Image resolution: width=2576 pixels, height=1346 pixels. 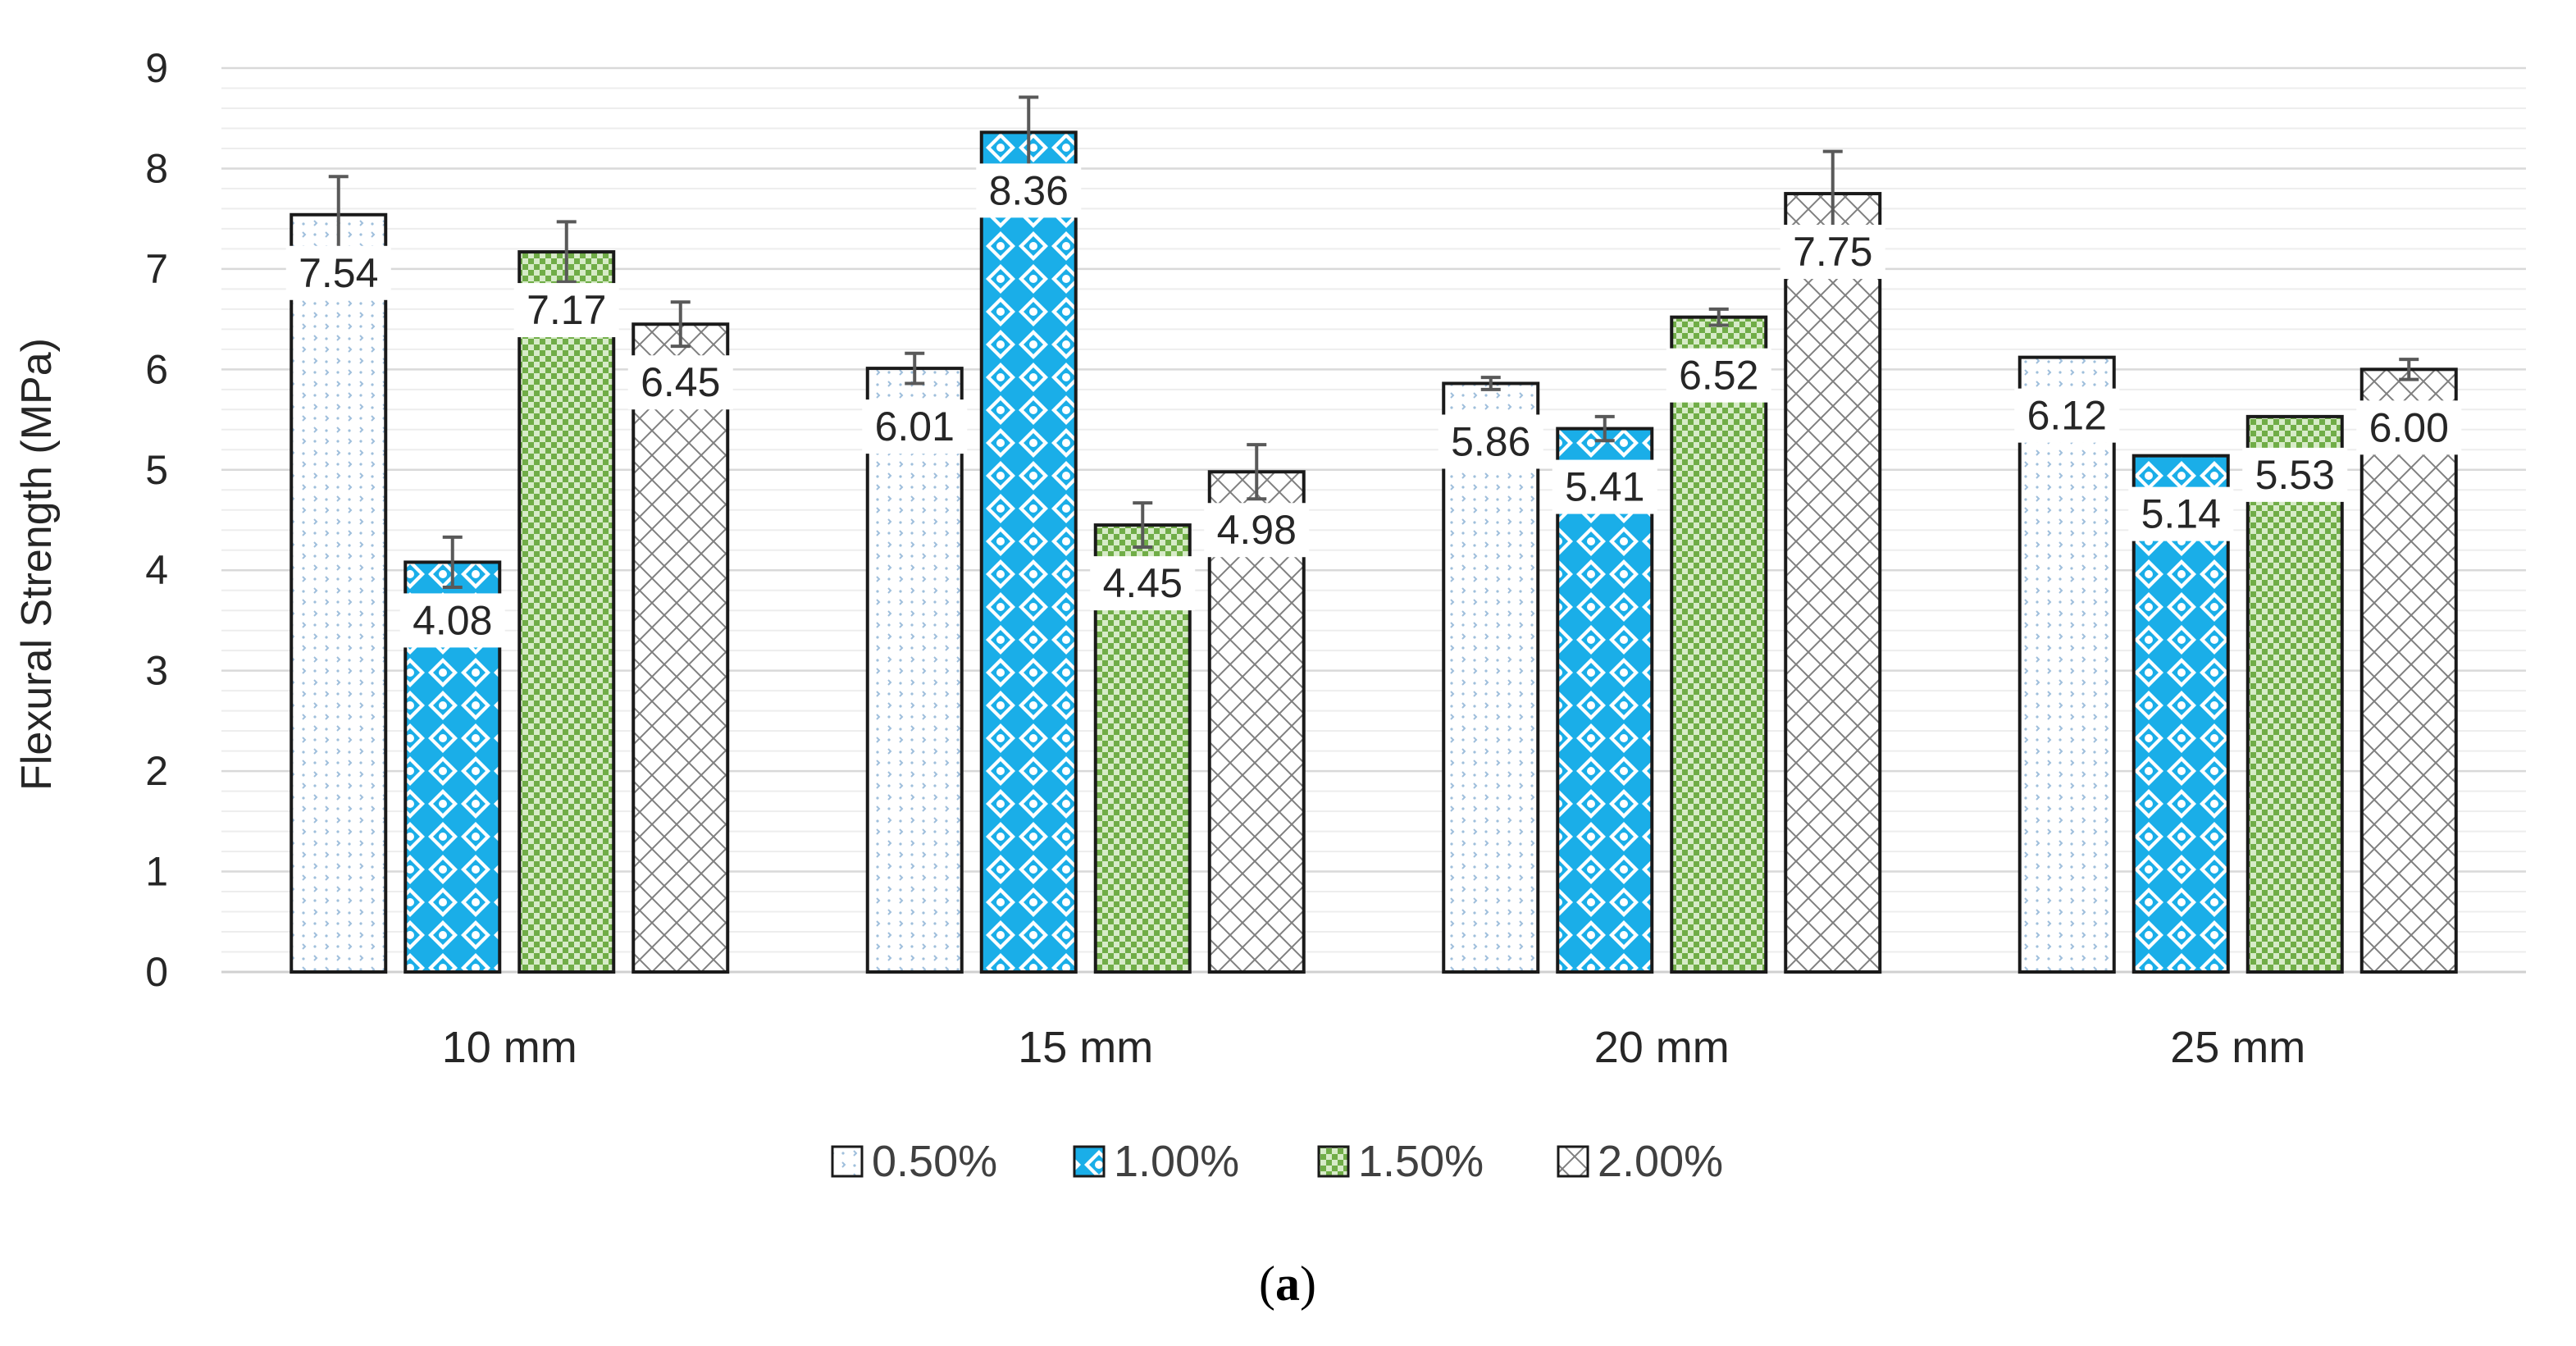 I want to click on data-label: 6.00, so click(x=2409, y=427).